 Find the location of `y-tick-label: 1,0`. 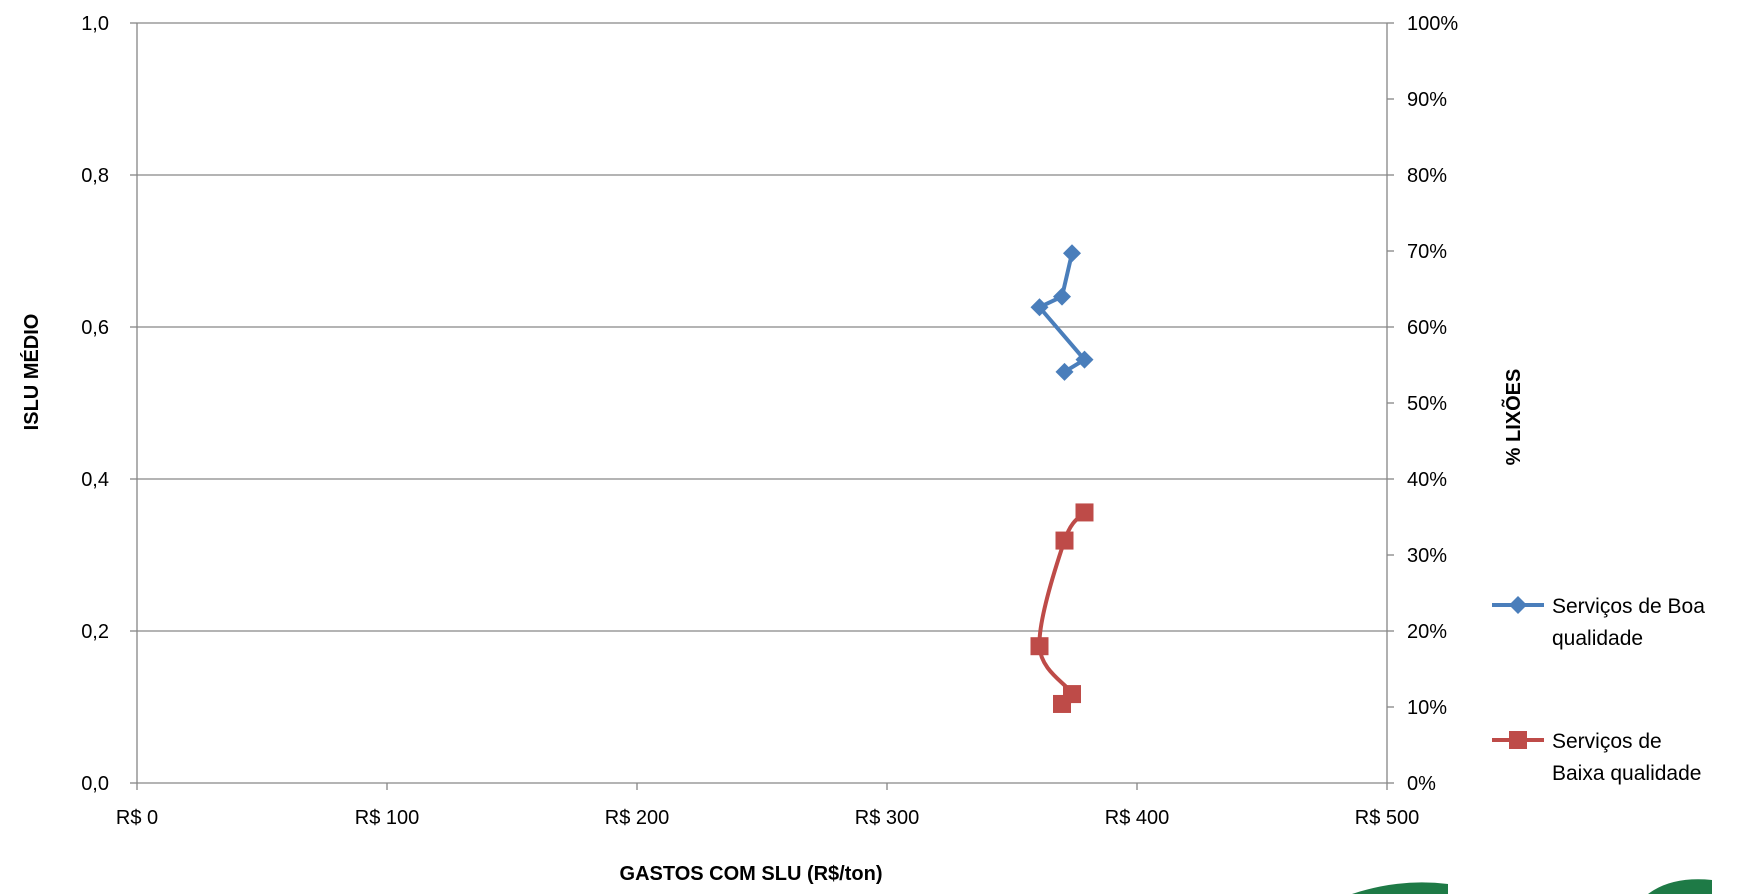

y-tick-label: 1,0 is located at coordinates (95, 24).